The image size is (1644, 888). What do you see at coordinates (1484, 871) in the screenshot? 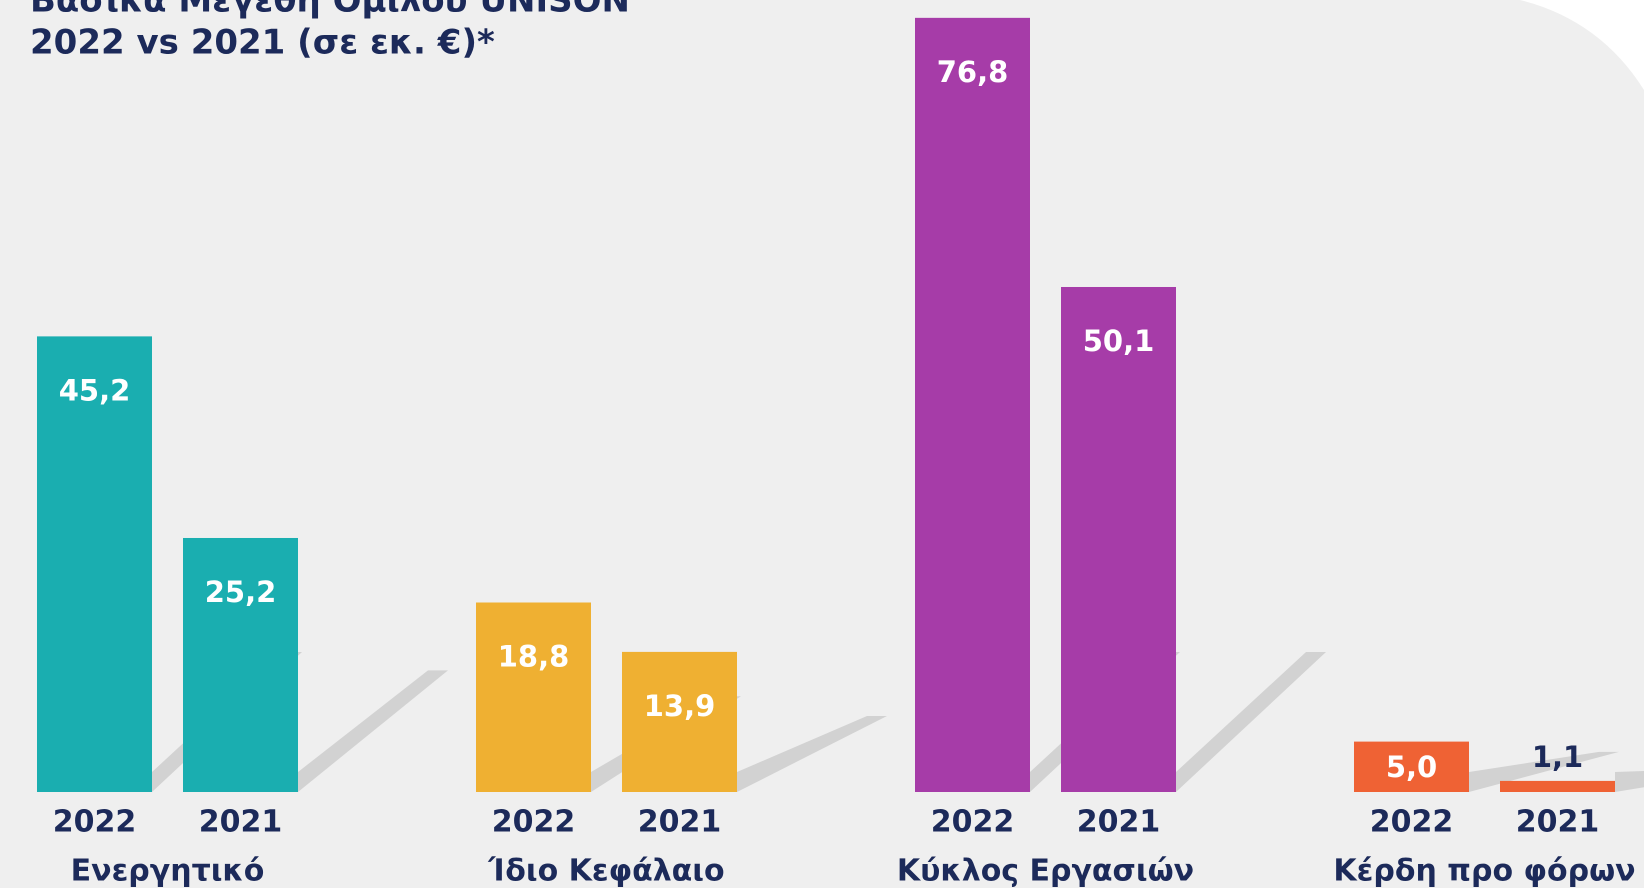
I see `category-label: Κέρδη προ φόρων` at bounding box center [1484, 871].